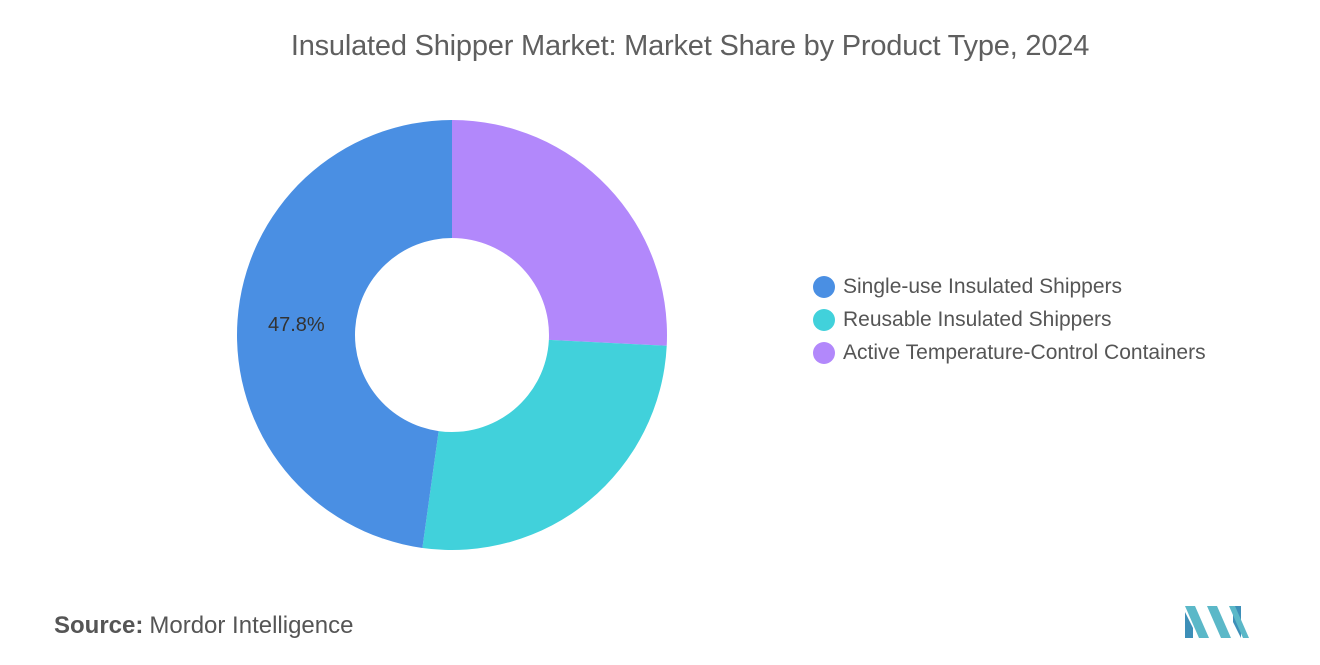 The width and height of the screenshot is (1320, 665). Describe the element at coordinates (824, 286) in the screenshot. I see `legend-swatch-single-use` at that location.